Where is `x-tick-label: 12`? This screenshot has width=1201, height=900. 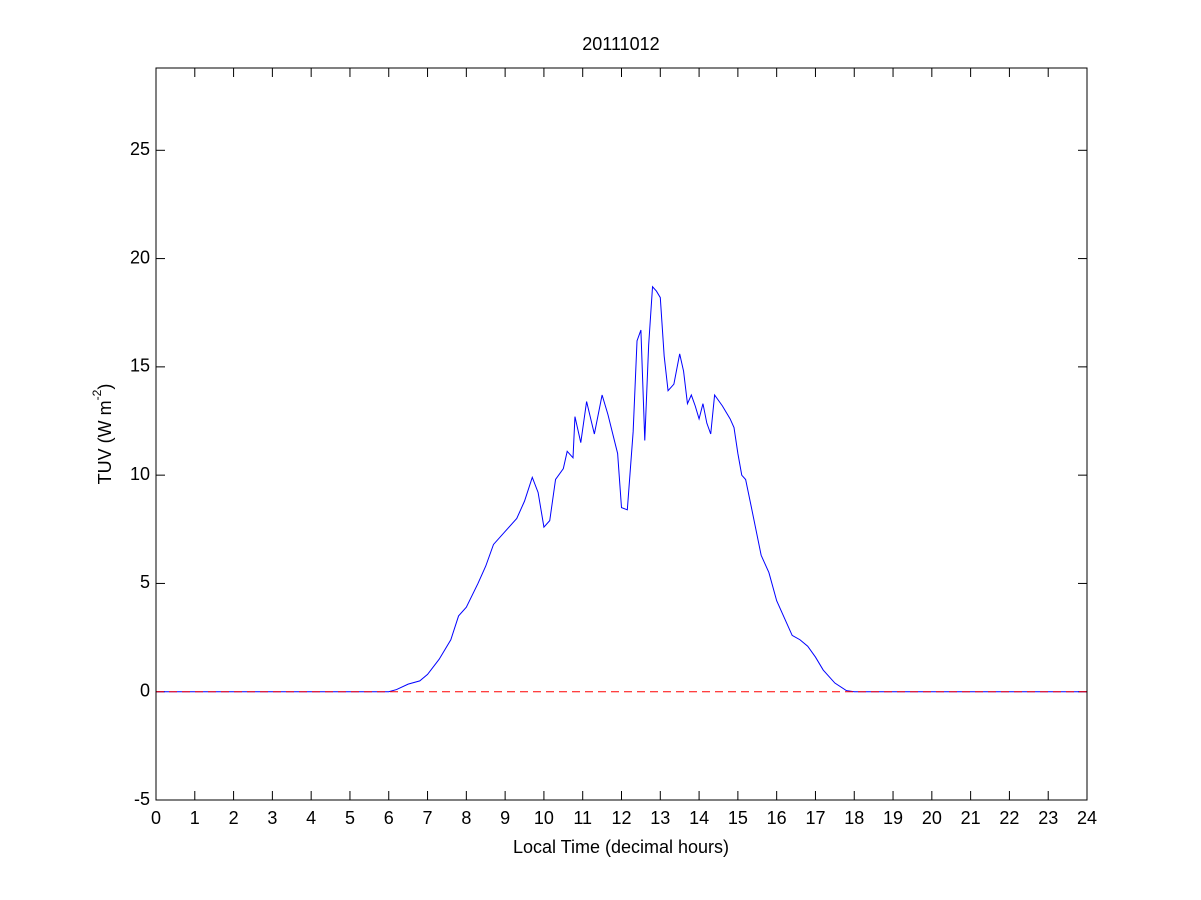
x-tick-label: 12 is located at coordinates (621, 818).